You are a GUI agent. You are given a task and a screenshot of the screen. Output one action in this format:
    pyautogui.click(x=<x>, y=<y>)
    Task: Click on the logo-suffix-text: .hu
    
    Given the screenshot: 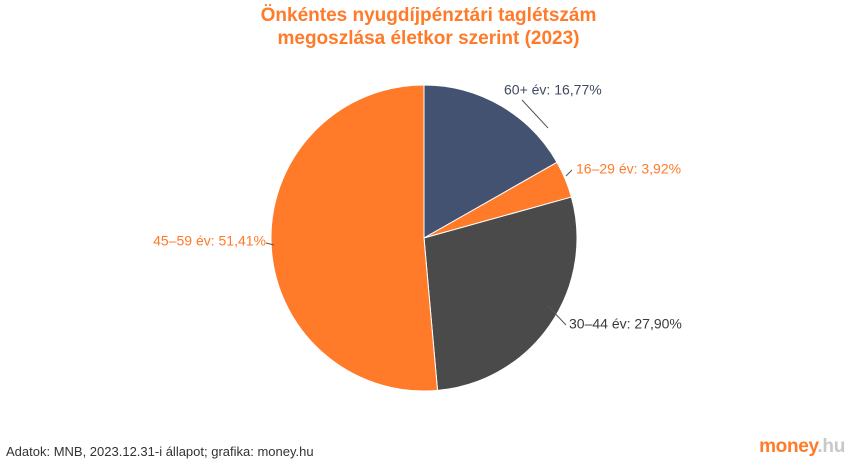 What is the action you would take?
    pyautogui.click(x=831, y=446)
    